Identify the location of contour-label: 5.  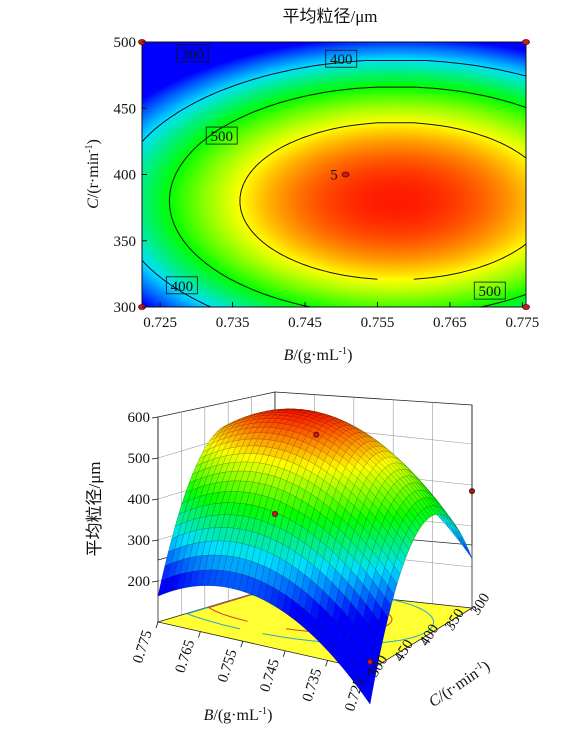
(334, 176).